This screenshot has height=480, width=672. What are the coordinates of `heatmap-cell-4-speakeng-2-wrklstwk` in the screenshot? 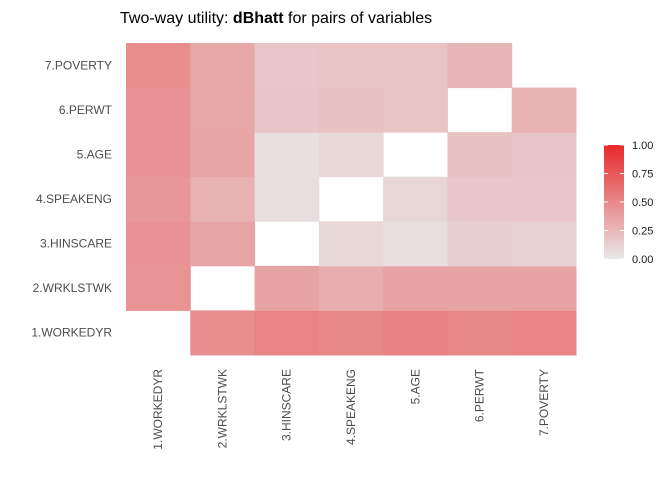 It's located at (351, 288).